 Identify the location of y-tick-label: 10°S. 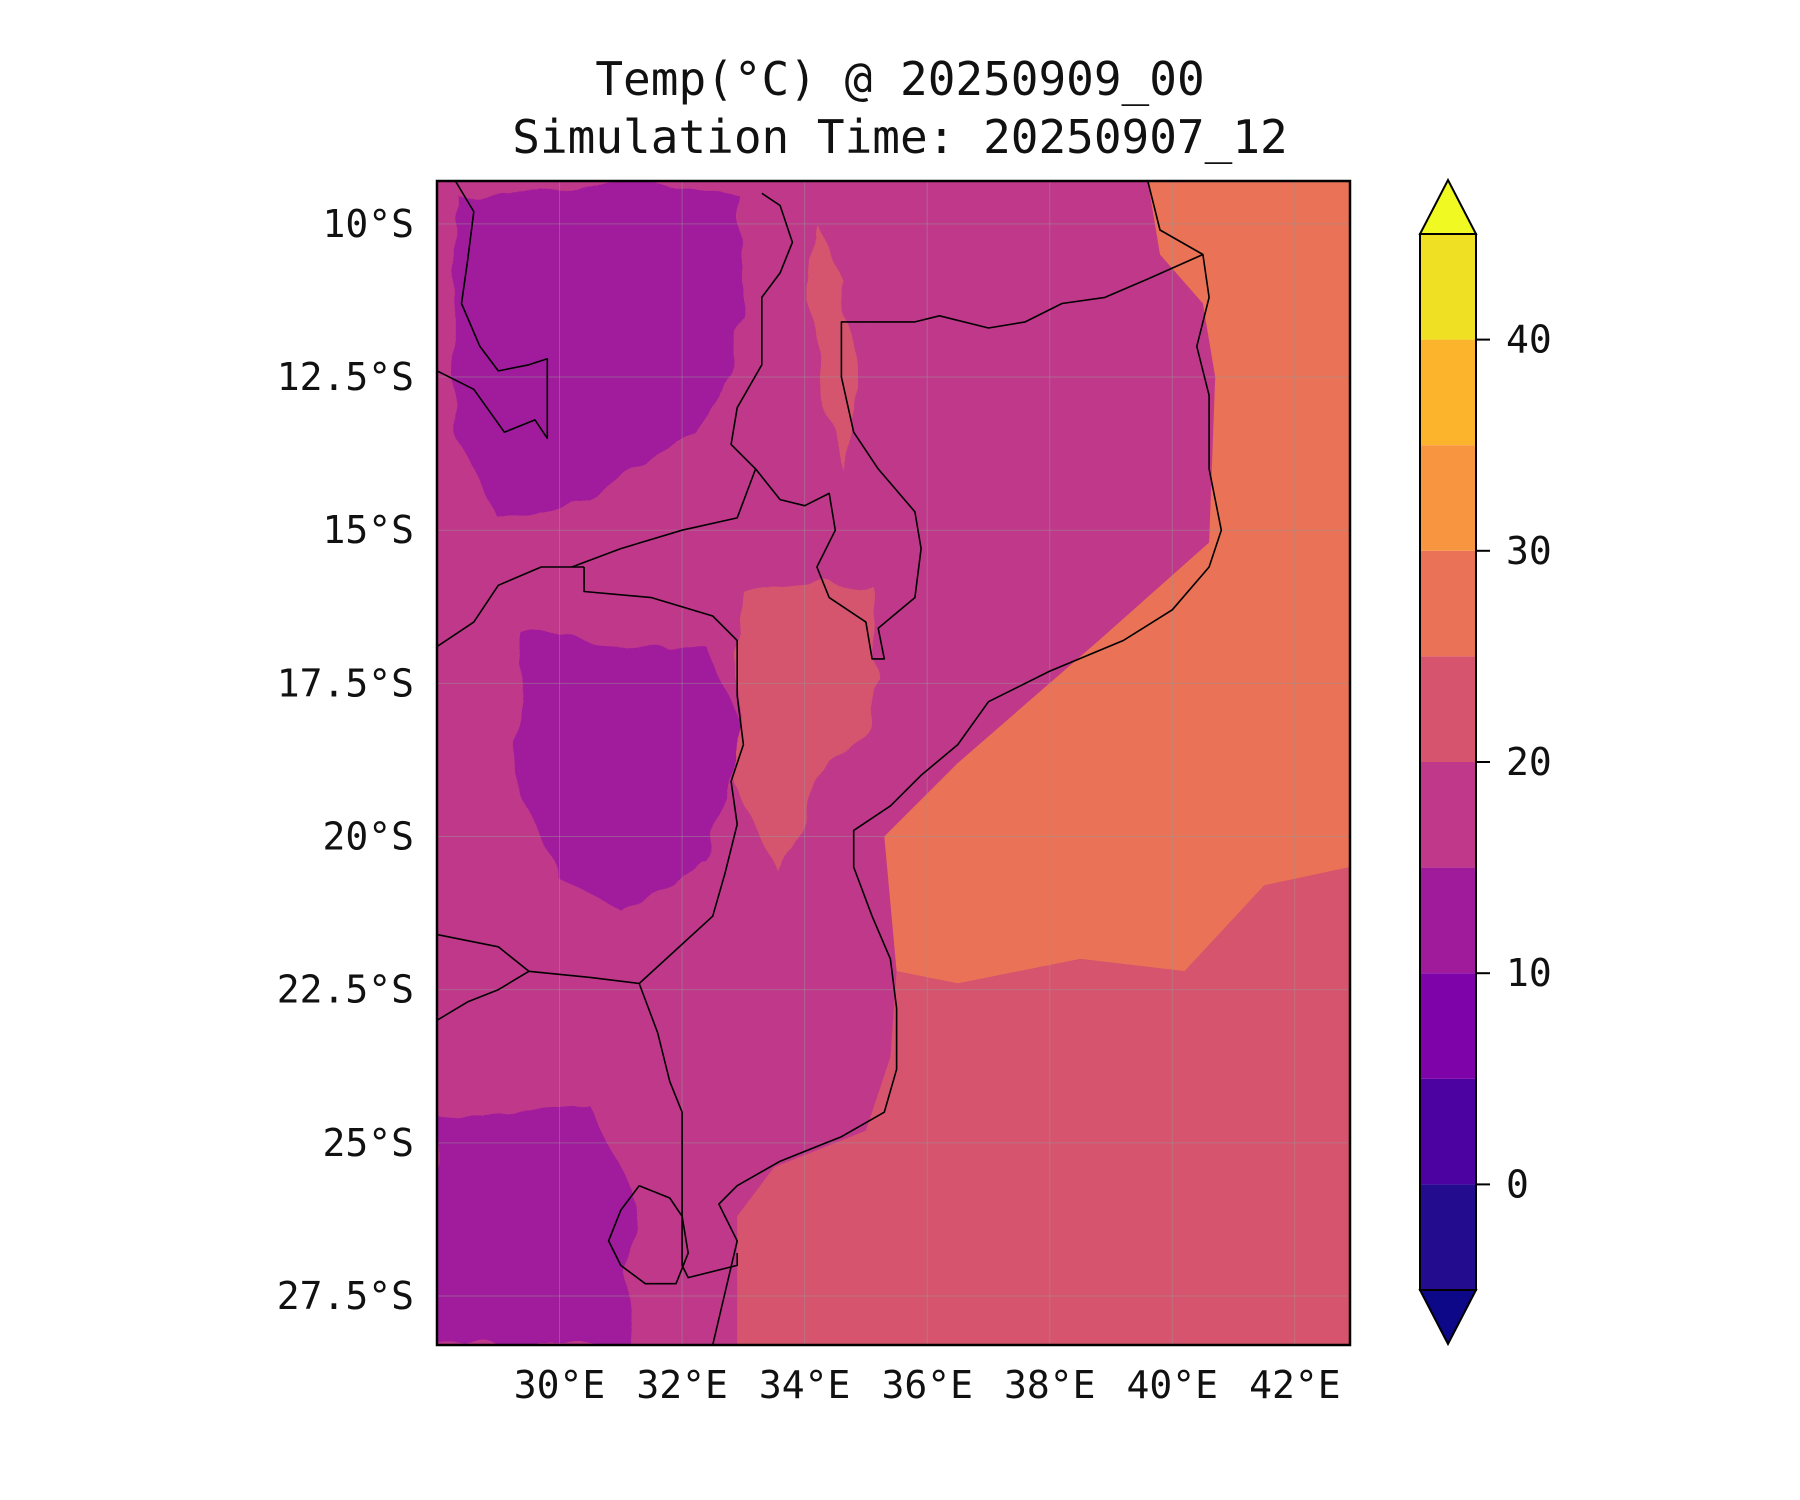
(368, 224).